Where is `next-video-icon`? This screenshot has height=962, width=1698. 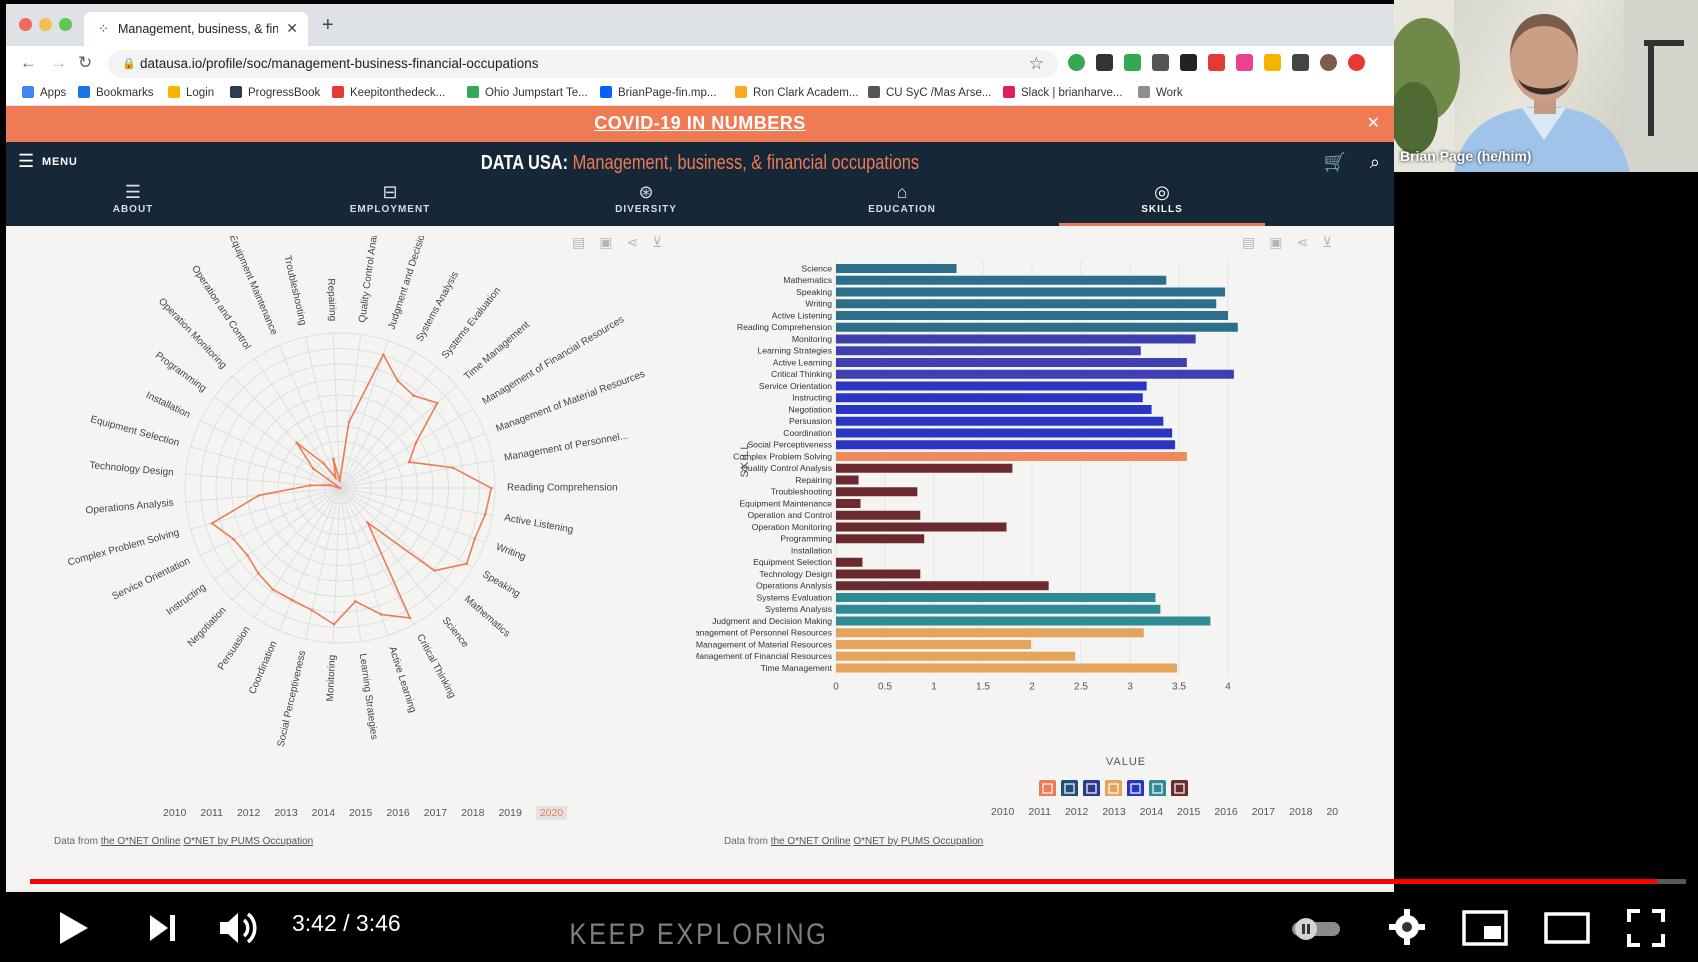
next-video-icon is located at coordinates (163, 928).